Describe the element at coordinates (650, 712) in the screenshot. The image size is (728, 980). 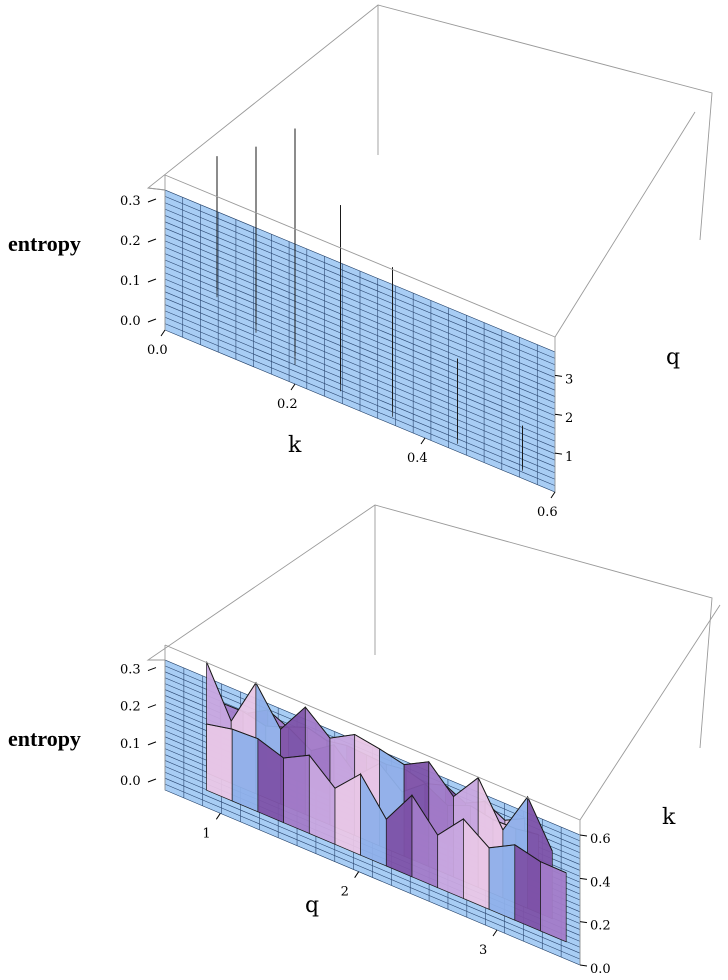
I see `p2-front-top-side` at that location.